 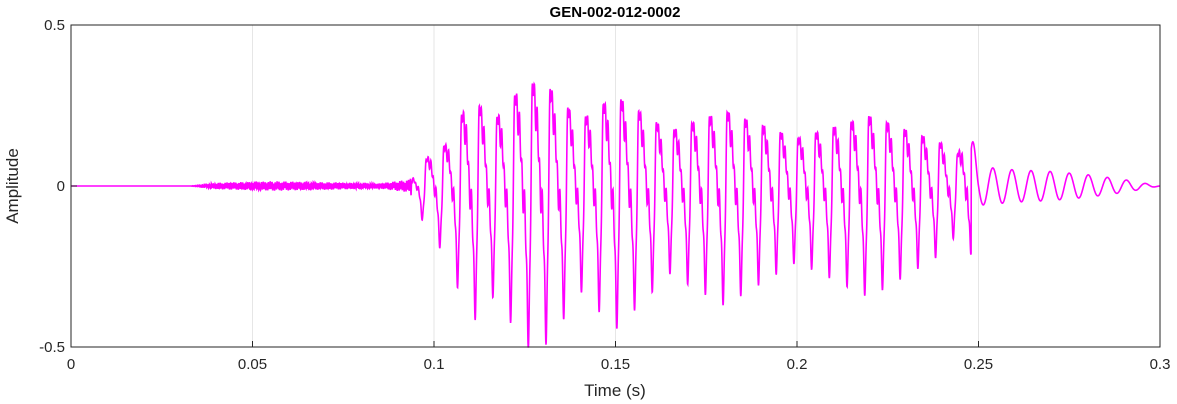 What do you see at coordinates (1160, 364) in the screenshot?
I see `x-tick-label: 0.3` at bounding box center [1160, 364].